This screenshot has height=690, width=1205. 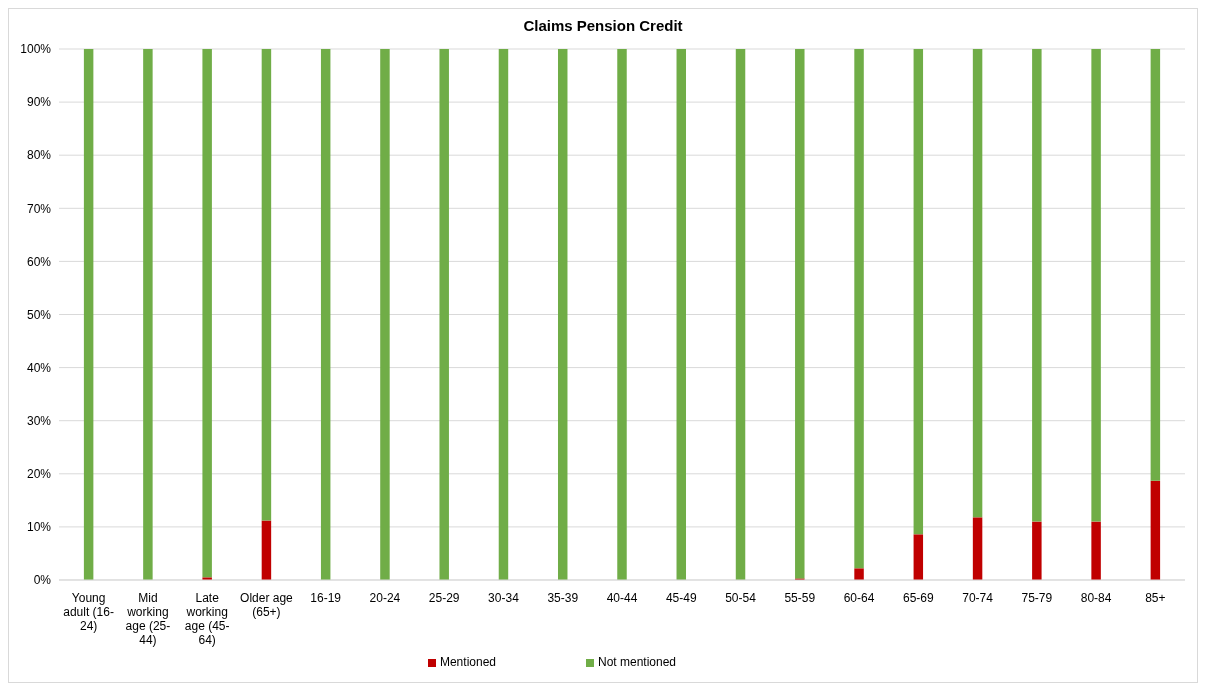 I want to click on y-tick-label: 100%, so click(x=36, y=49).